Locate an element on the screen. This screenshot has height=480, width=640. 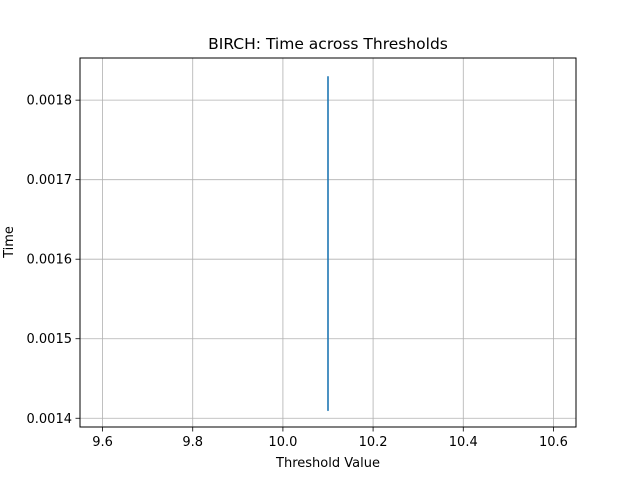
y-tick-label: 0.0014 is located at coordinates (50, 419).